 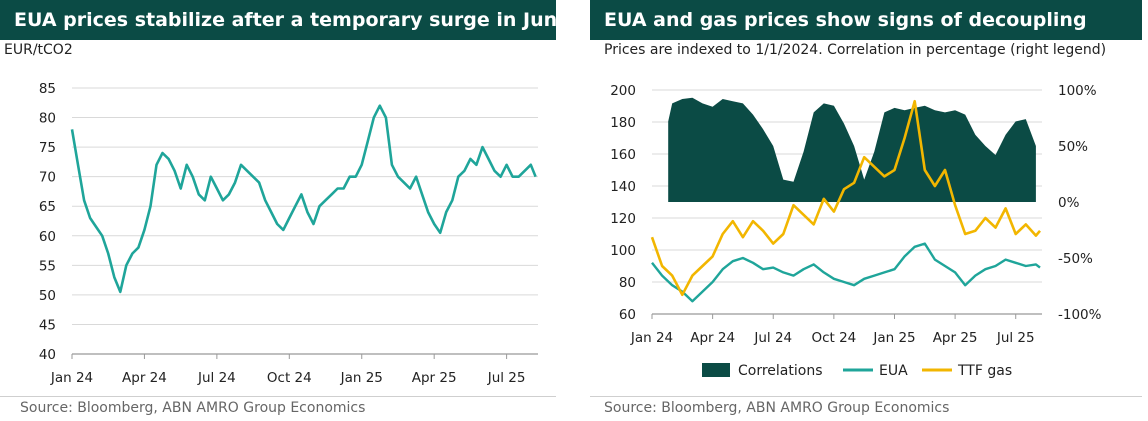 I want to click on left-x-tick-label: Apr 25, so click(x=434, y=378).